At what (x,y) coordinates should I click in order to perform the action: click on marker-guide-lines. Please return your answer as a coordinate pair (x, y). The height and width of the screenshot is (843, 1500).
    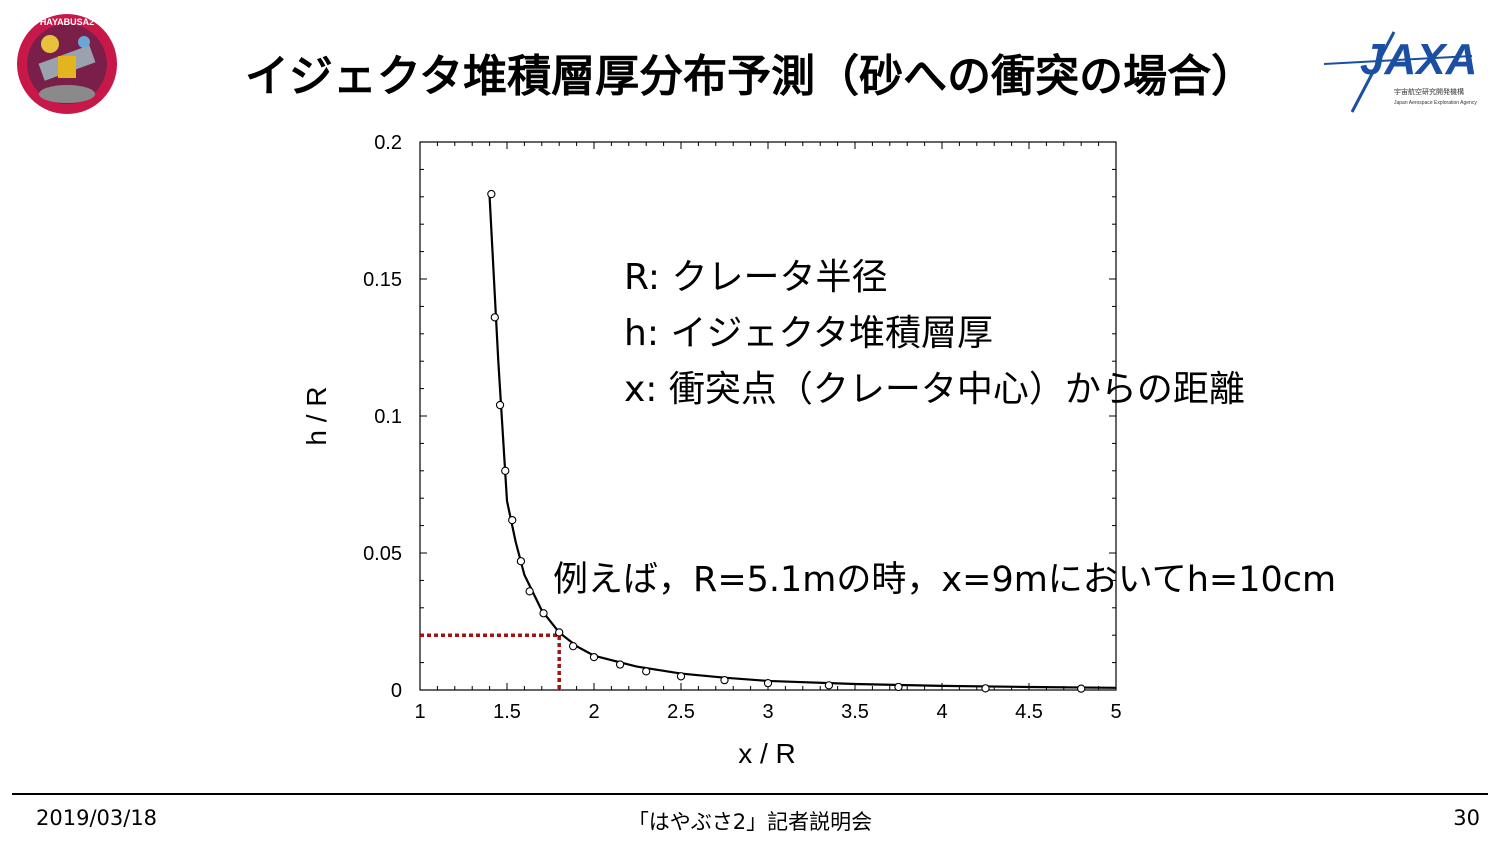
    Looking at the image, I should click on (490, 661).